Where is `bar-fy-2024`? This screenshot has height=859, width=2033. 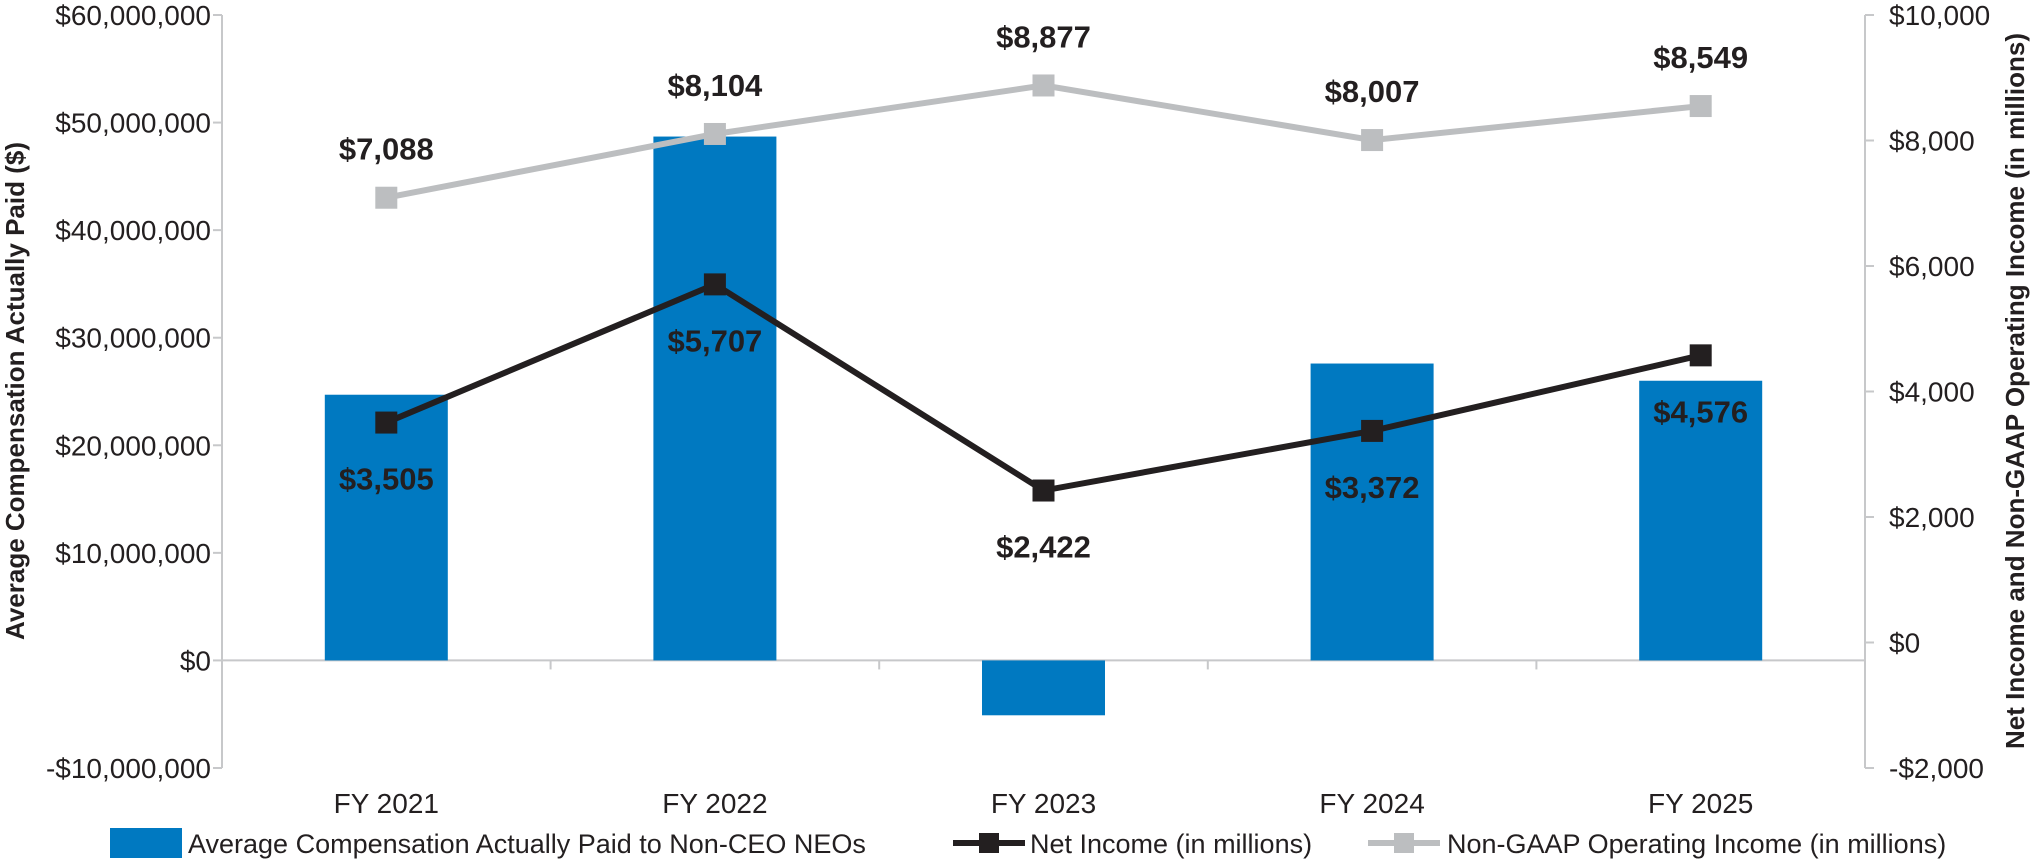 bar-fy-2024 is located at coordinates (1372, 512).